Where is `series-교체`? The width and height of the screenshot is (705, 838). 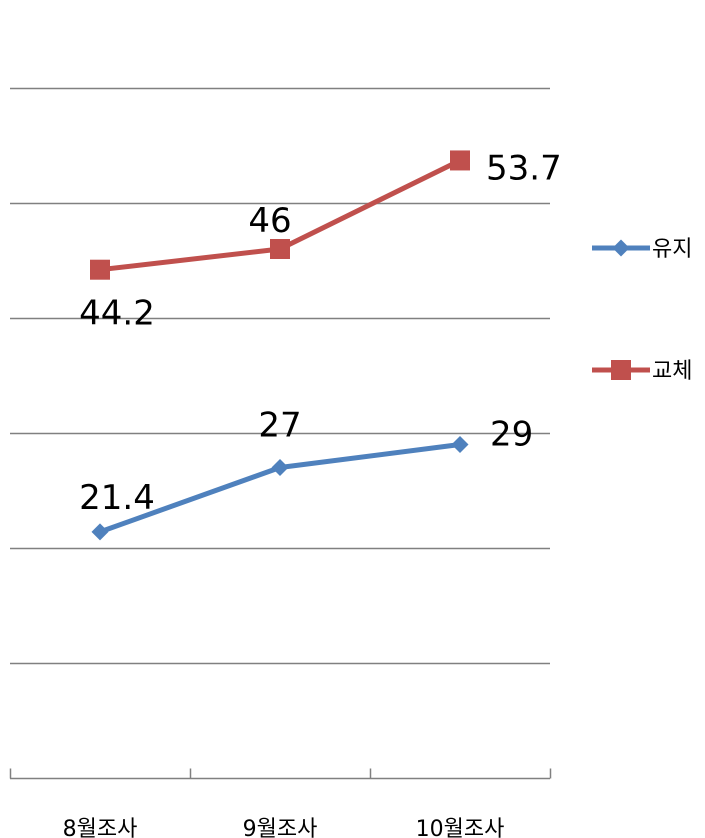 series-교체 is located at coordinates (280, 215).